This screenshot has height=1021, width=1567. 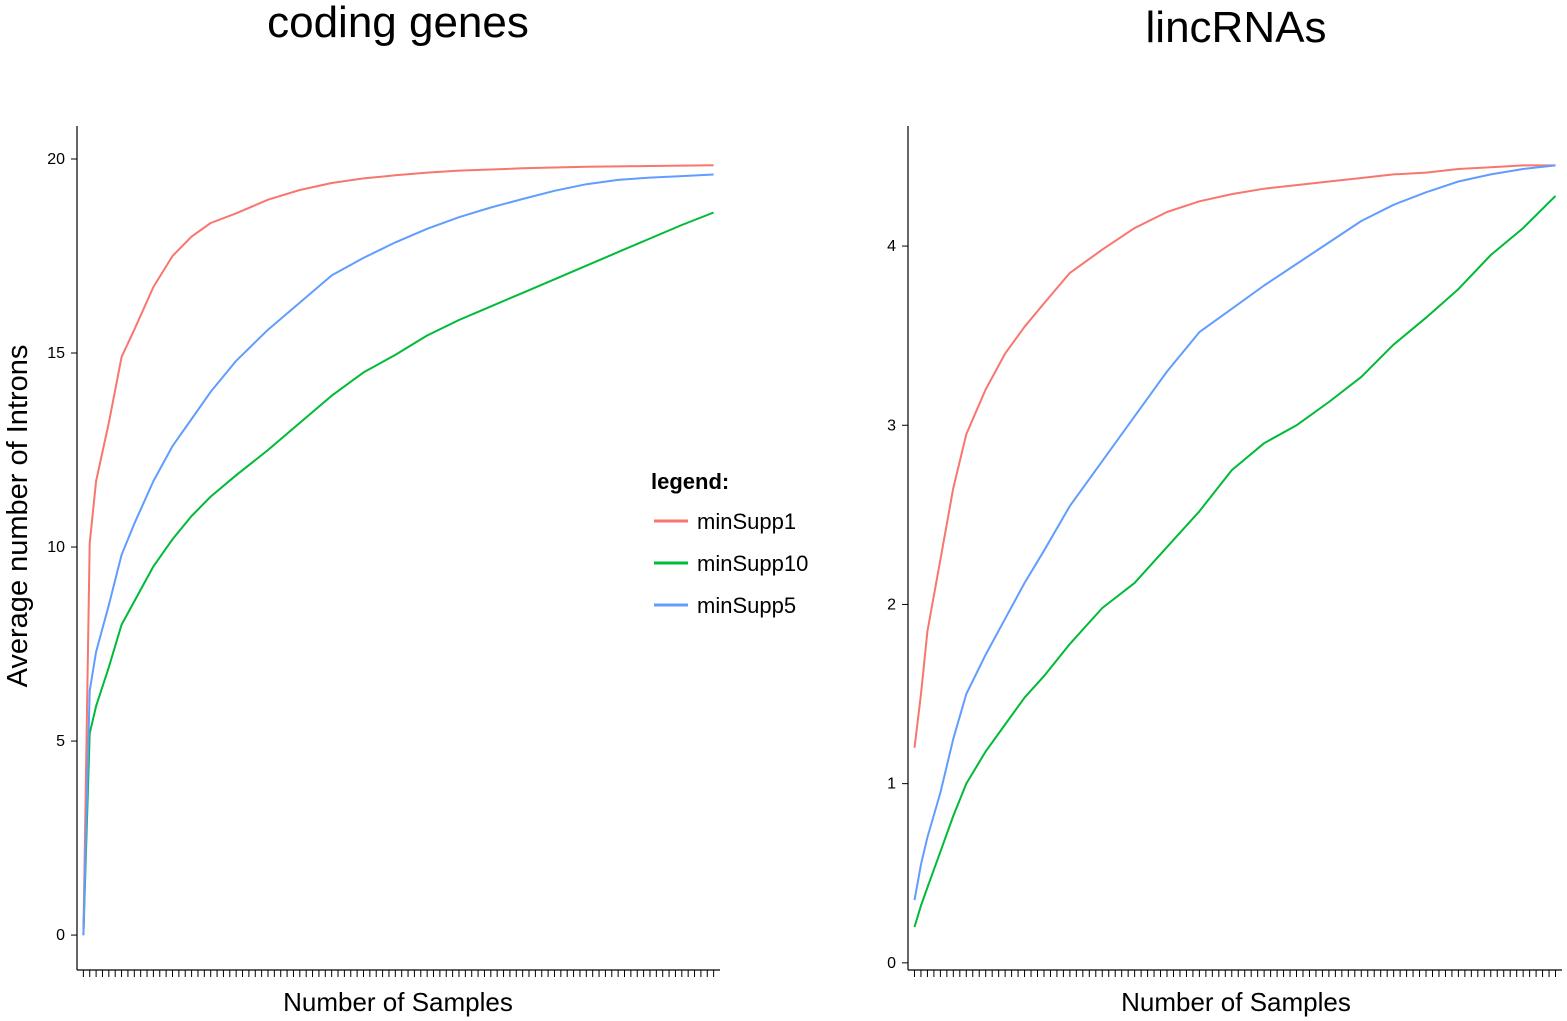 I want to click on y-axis-label: Average number of Introns, so click(x=18, y=516).